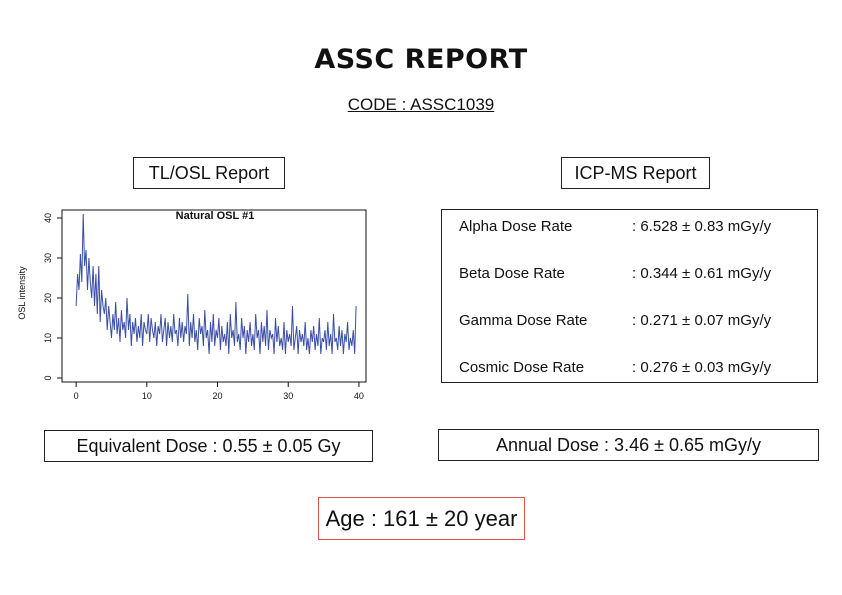  Describe the element at coordinates (522, 367) in the screenshot. I see `dose-row-label: Cosmic Dose Rate` at that location.